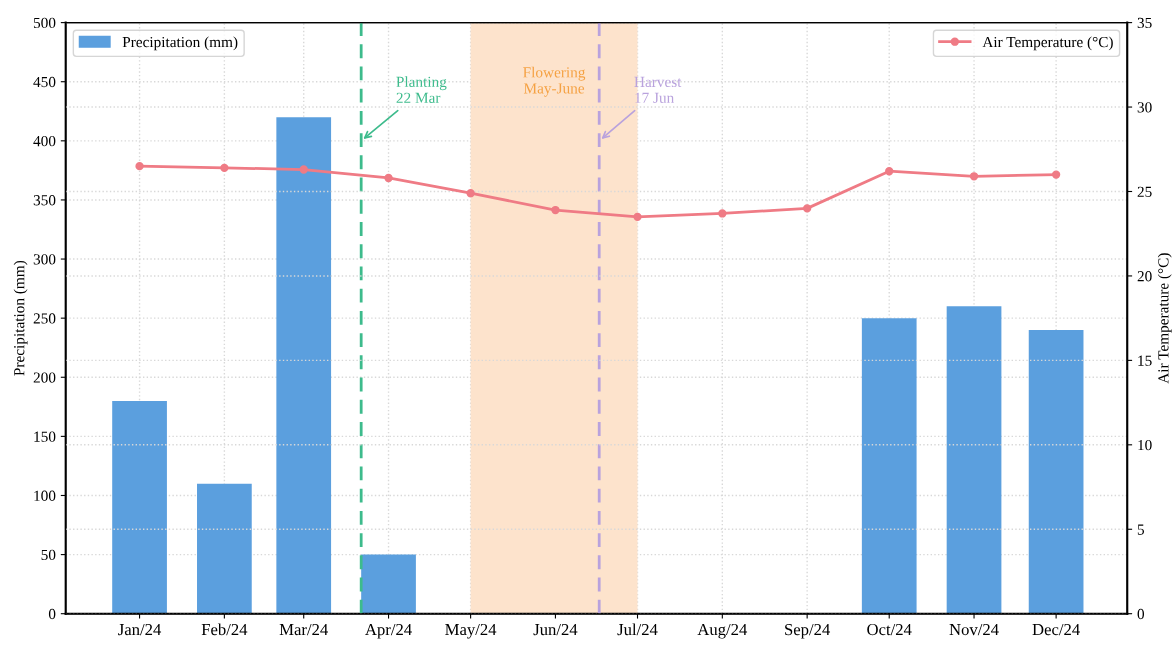 The width and height of the screenshot is (1173, 646). I want to click on y2-tick-label: 35, so click(1144, 23).